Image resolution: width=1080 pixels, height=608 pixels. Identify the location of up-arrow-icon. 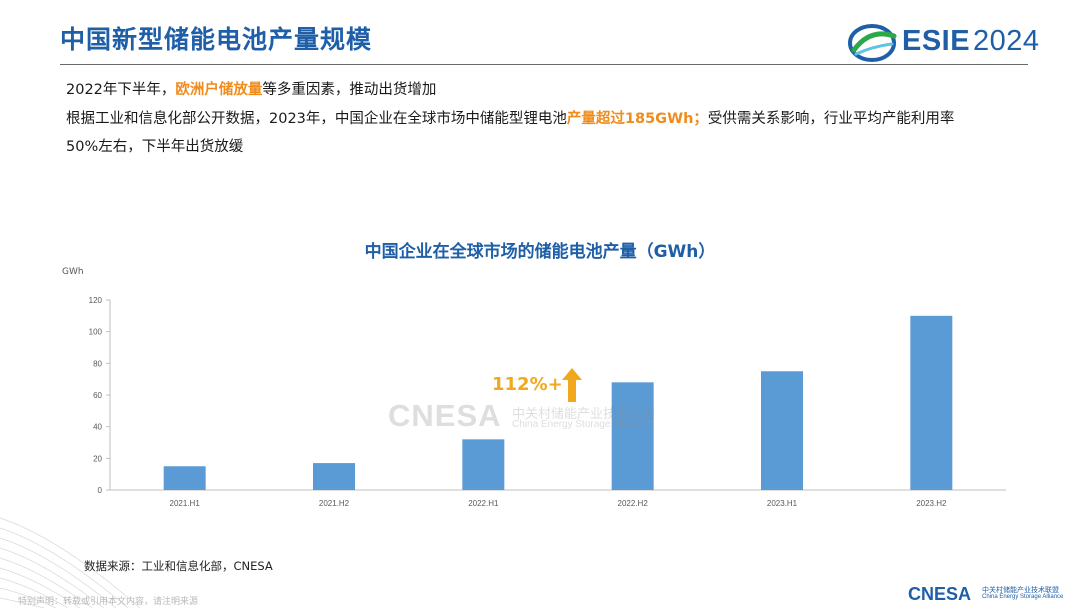
(572, 385).